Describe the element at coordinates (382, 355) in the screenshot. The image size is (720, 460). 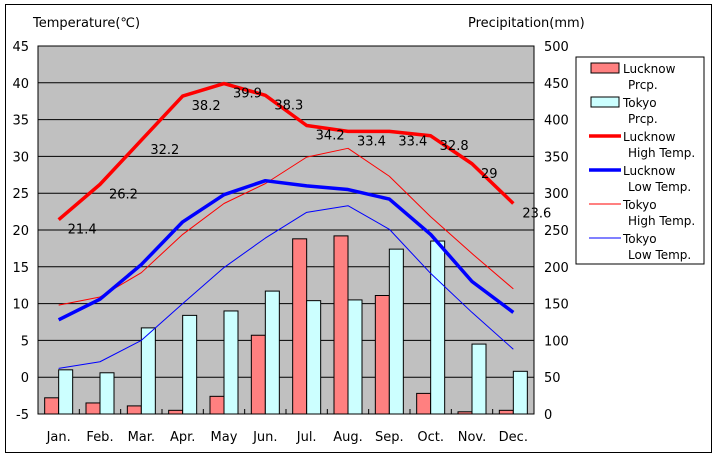
I see `bar-lucknow-prcp--8` at that location.